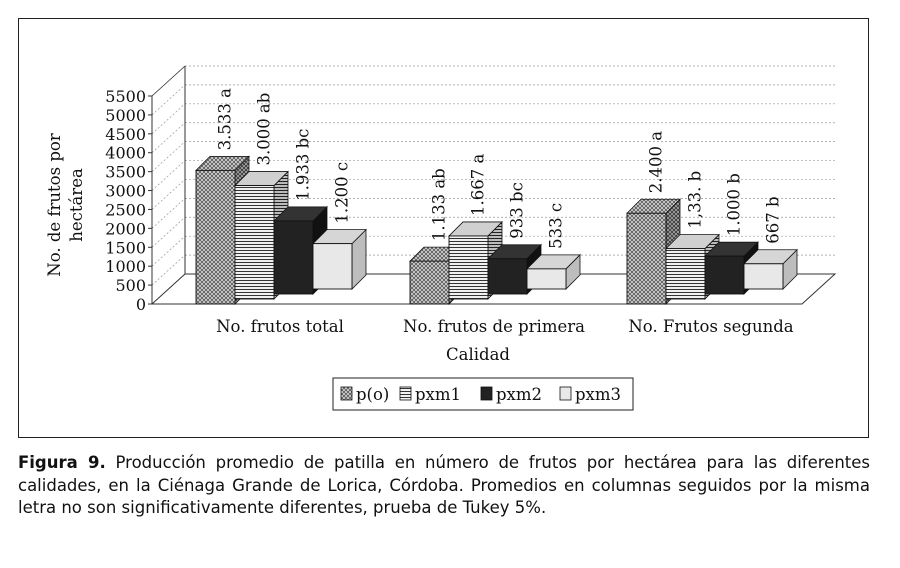 This screenshot has width=900, height=568. What do you see at coordinates (656, 162) in the screenshot?
I see `data-label-p(o)-2: 2.400 a` at bounding box center [656, 162].